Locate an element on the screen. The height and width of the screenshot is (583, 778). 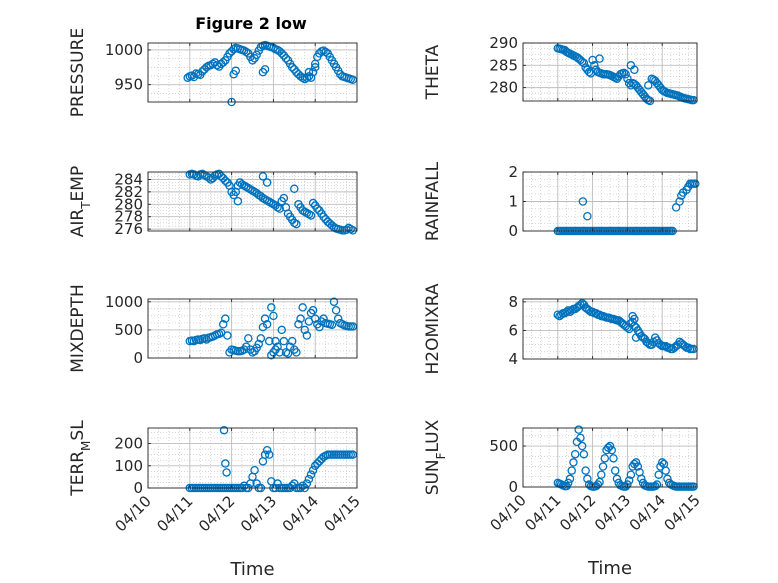
y-axis-label: SUNFLUX is located at coordinates (435, 457).